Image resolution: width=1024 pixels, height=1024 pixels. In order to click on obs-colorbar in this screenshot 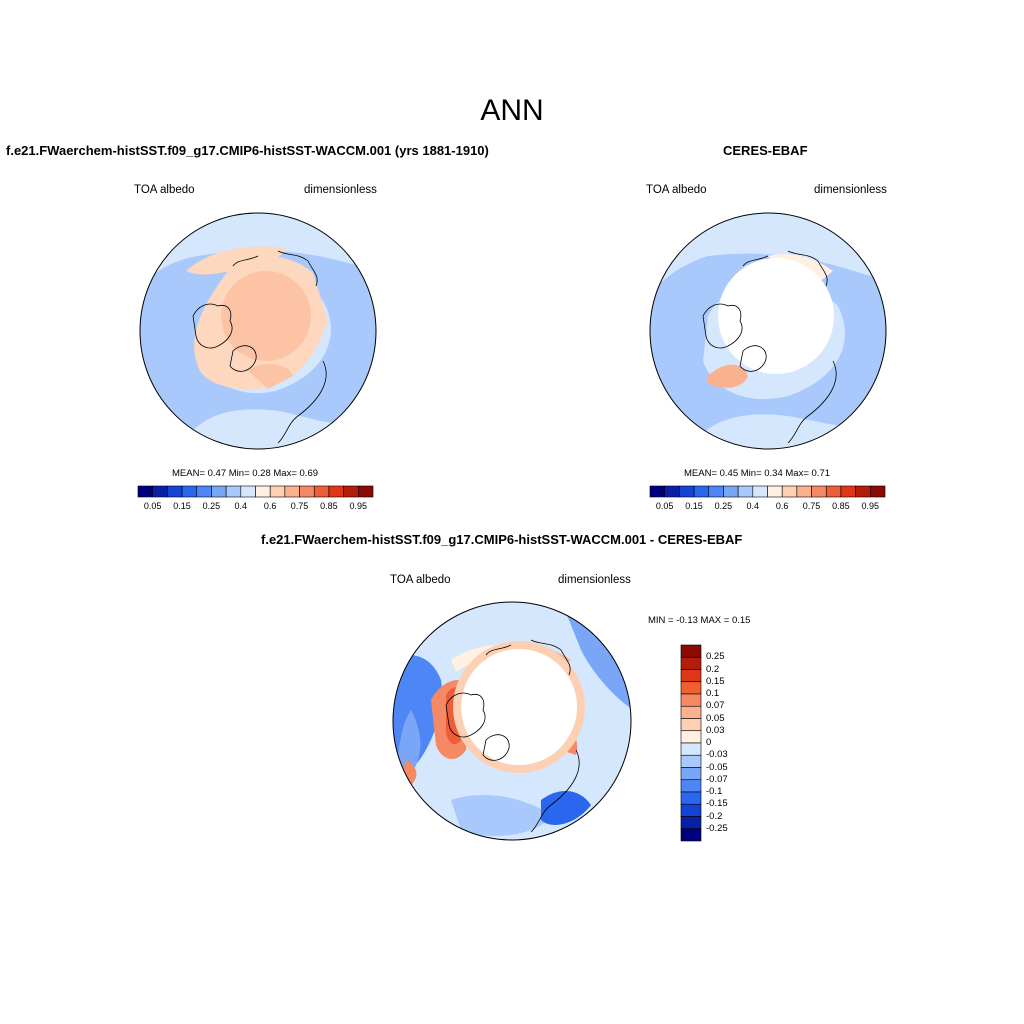, I will do `click(767, 491)`.